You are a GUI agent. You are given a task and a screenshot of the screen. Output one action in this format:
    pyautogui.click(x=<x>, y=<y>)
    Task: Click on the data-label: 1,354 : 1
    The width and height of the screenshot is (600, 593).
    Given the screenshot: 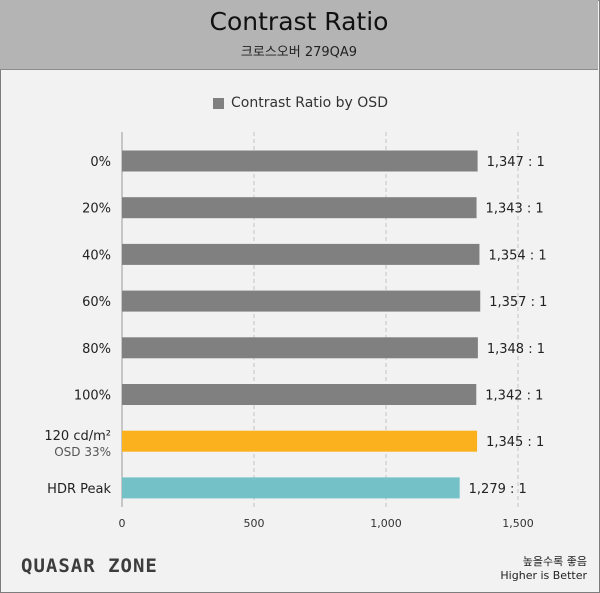 What is the action you would take?
    pyautogui.click(x=517, y=255)
    